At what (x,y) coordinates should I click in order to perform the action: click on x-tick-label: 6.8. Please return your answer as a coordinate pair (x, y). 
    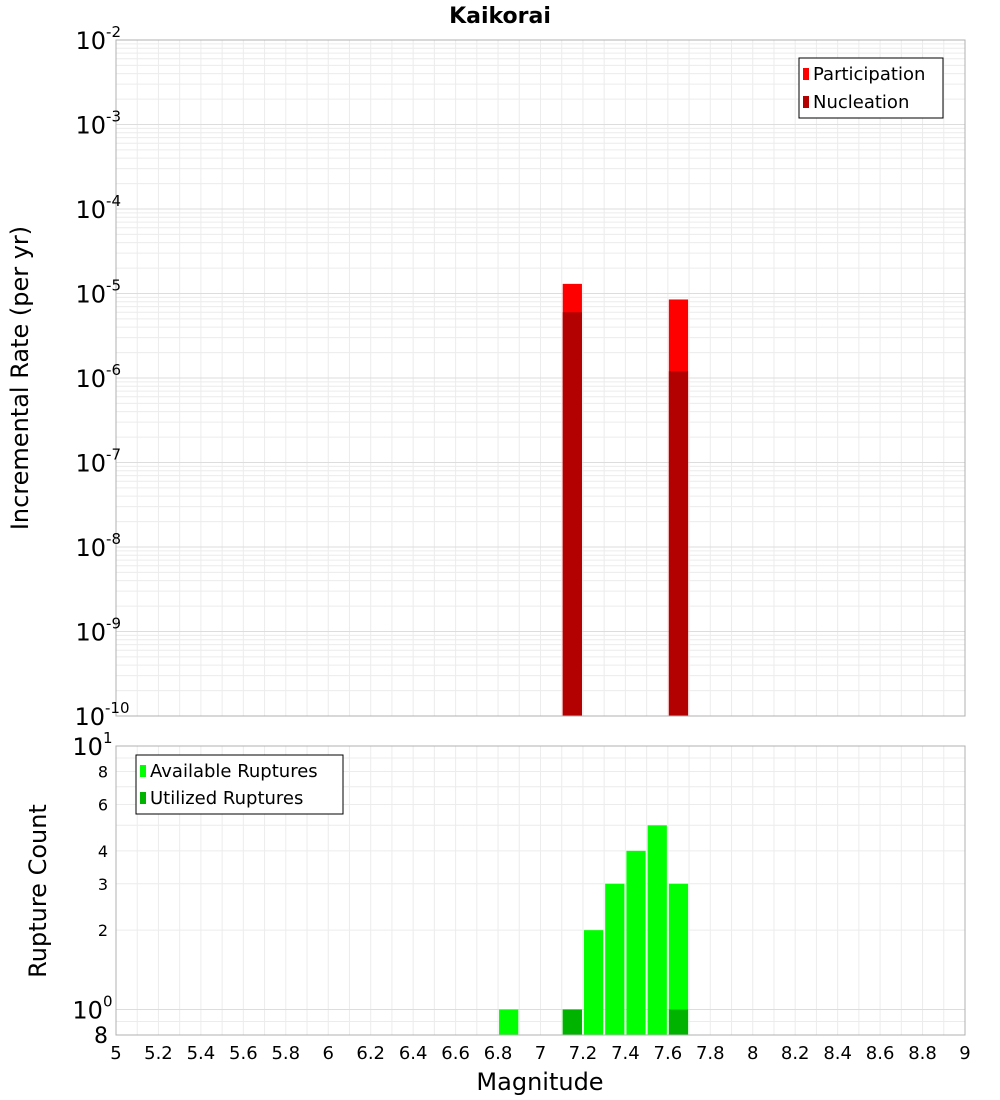
    Looking at the image, I should click on (498, 1053).